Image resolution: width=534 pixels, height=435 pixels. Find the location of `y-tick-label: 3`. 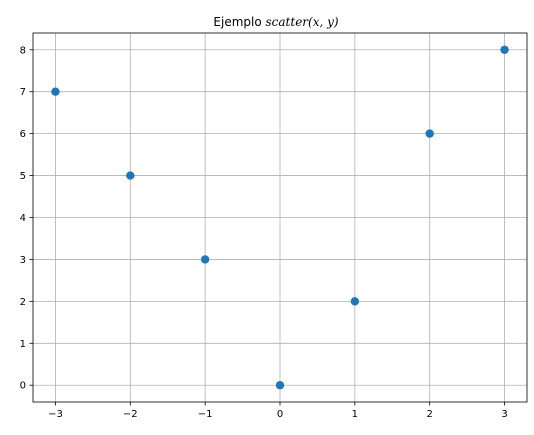

y-tick-label: 3 is located at coordinates (23, 260).